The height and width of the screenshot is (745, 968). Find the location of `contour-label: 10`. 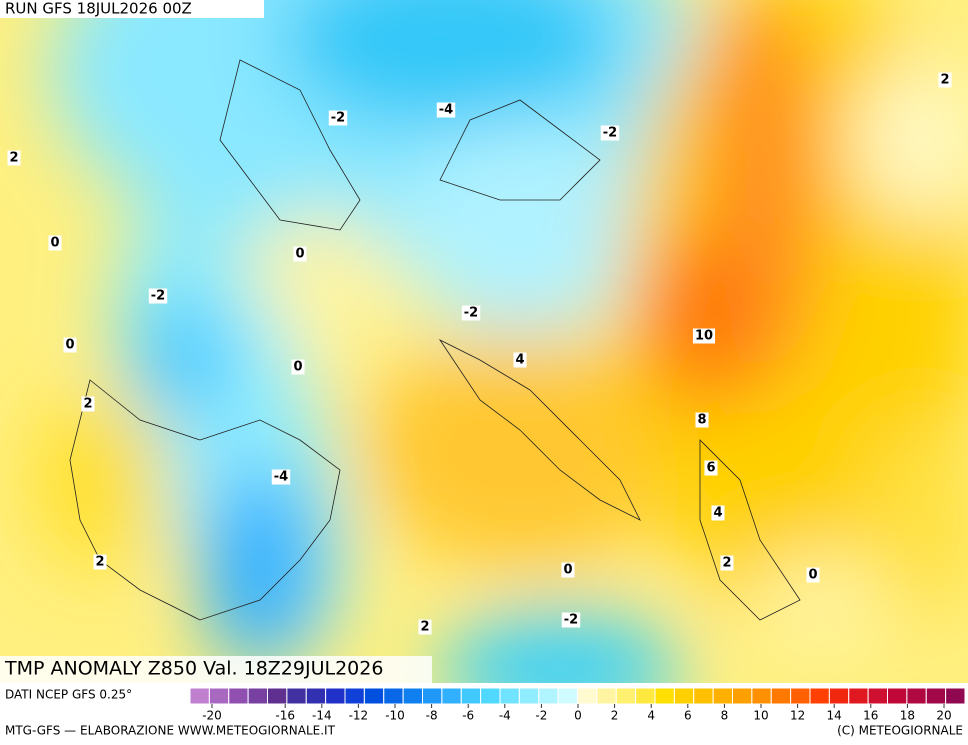

contour-label: 10 is located at coordinates (704, 336).